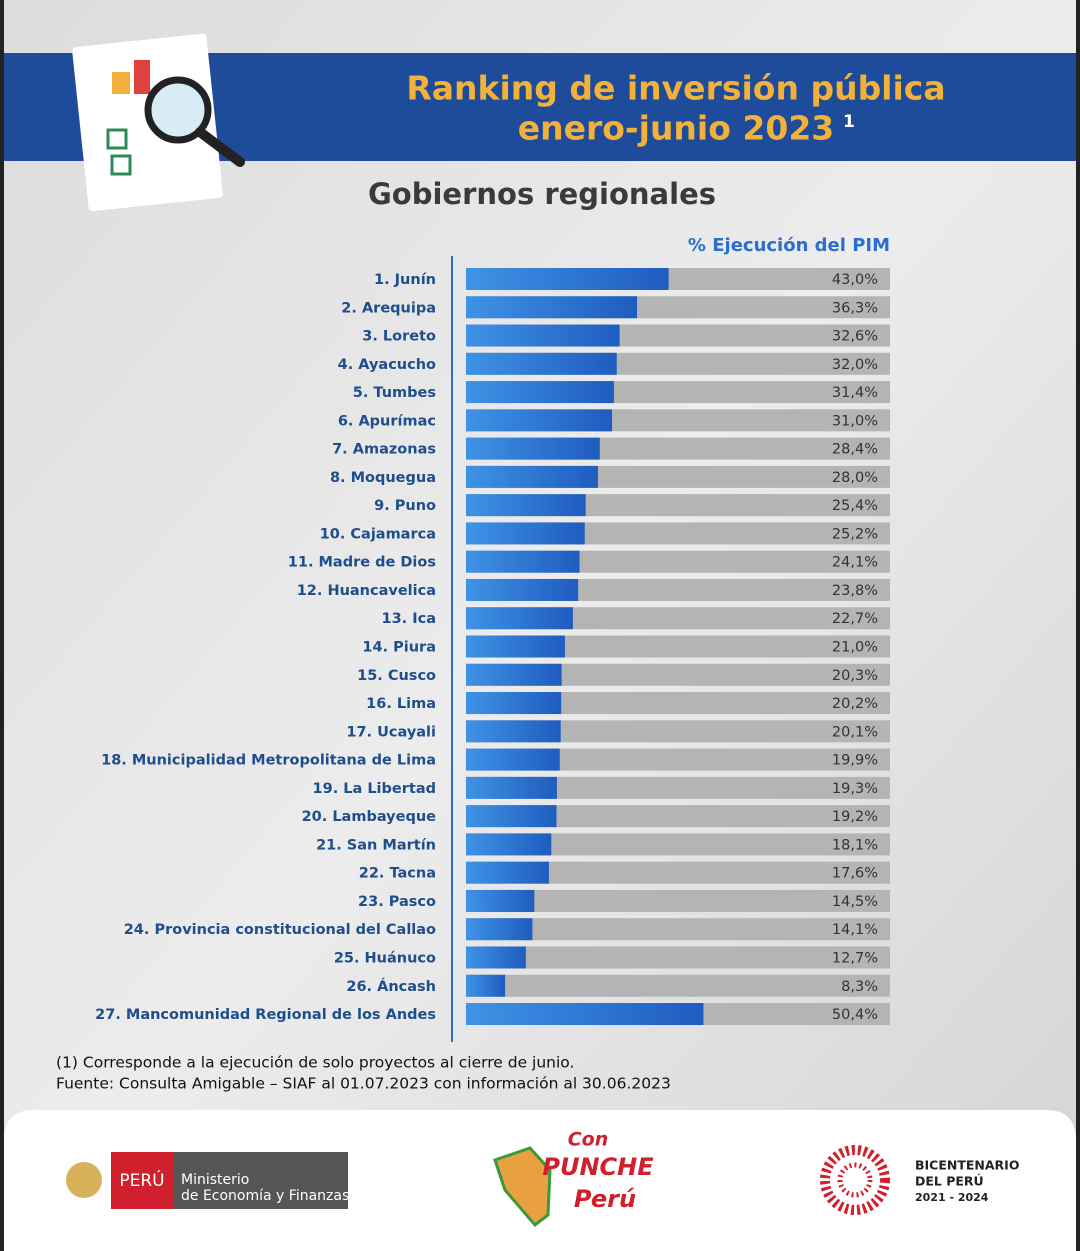  What do you see at coordinates (542, 194) in the screenshot?
I see `subtitle: Gobiernos regionales` at bounding box center [542, 194].